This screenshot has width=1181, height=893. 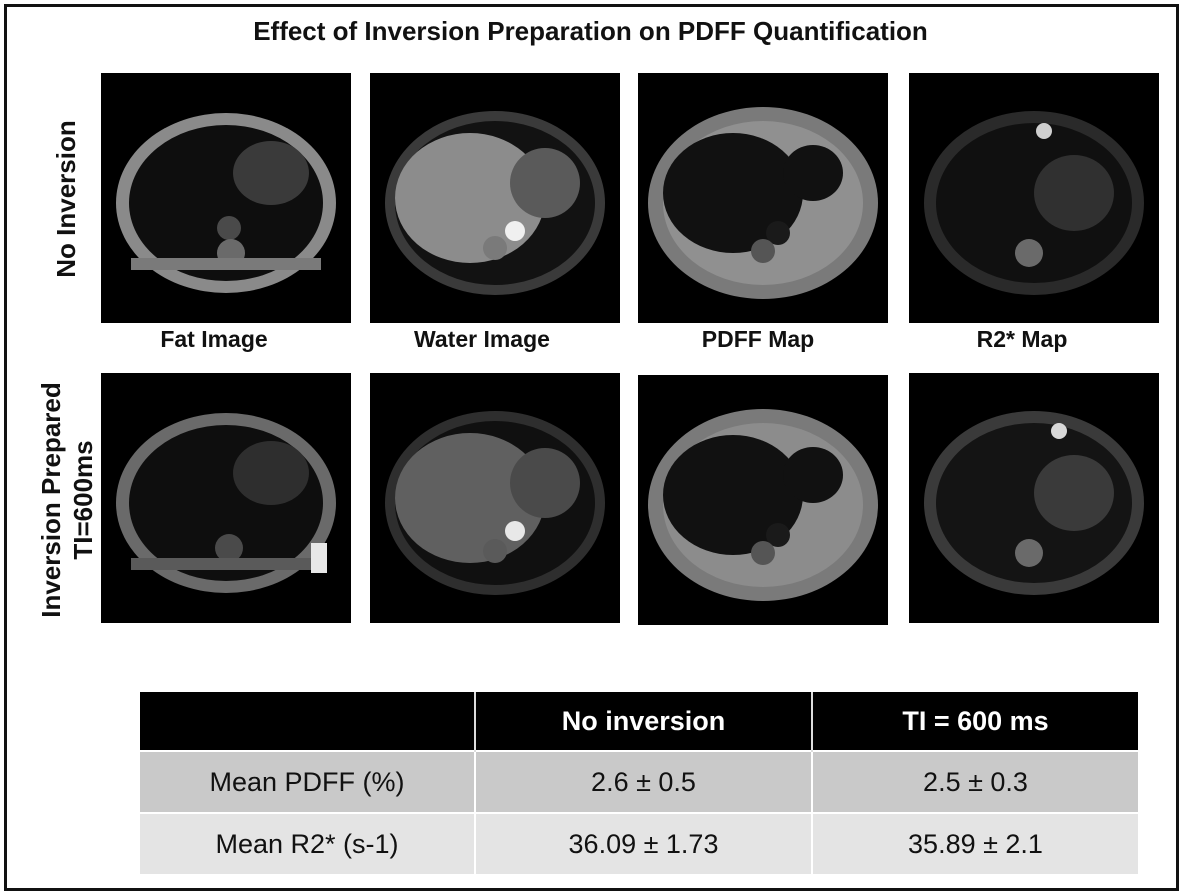 I want to click on row-label-line1: Inversion Prepared, so click(x=51, y=500).